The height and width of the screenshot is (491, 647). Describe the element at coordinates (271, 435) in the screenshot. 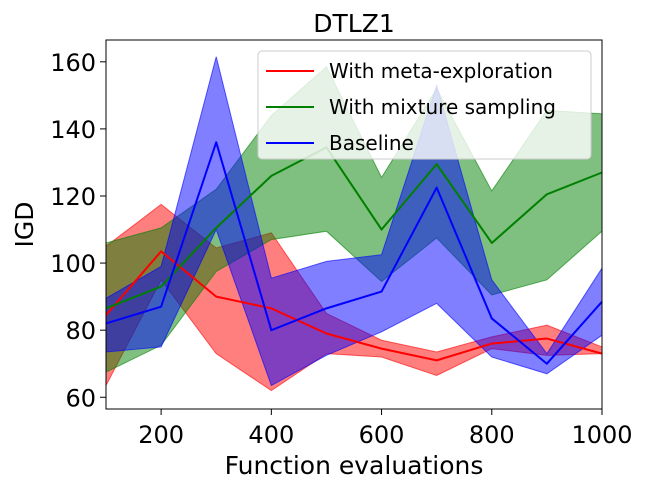

I see `x-tick-label: 400` at that location.